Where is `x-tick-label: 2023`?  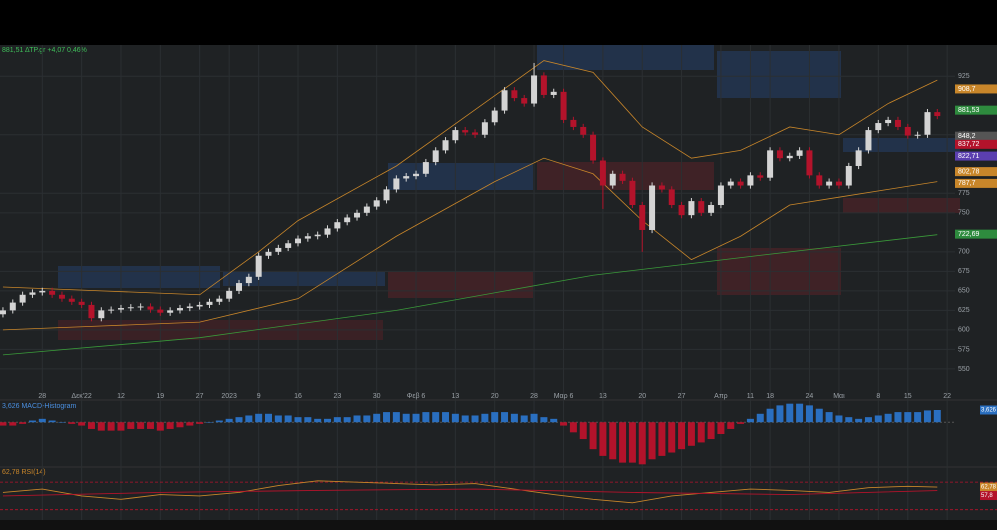 x-tick-label: 2023 is located at coordinates (229, 396).